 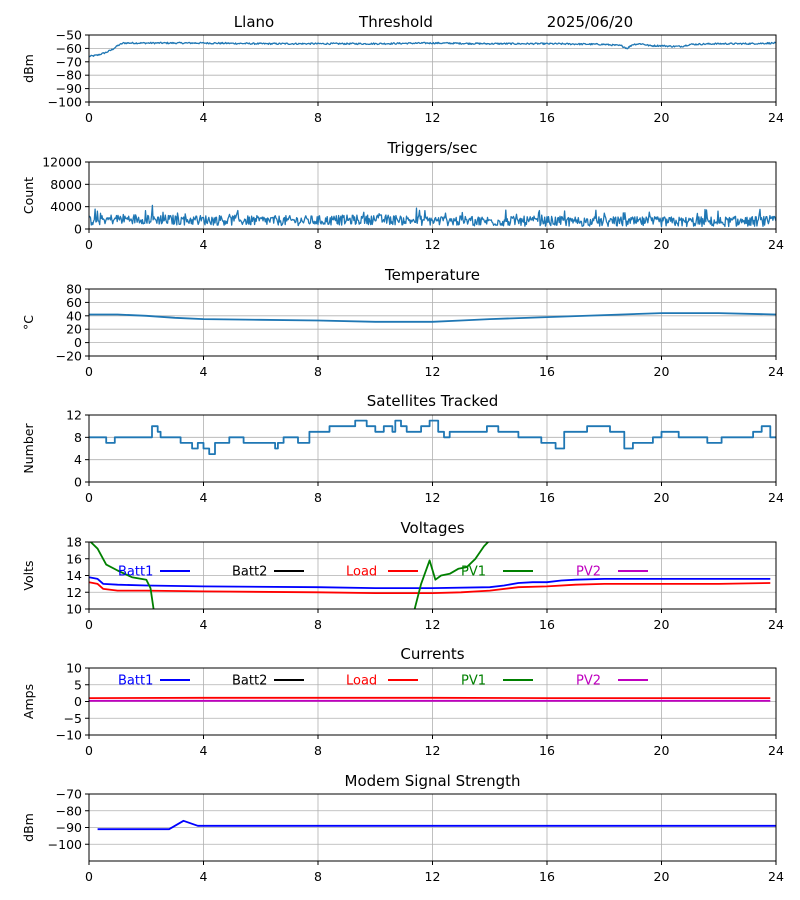 What do you see at coordinates (74, 415) in the screenshot?
I see `y-tick-label: 12` at bounding box center [74, 415].